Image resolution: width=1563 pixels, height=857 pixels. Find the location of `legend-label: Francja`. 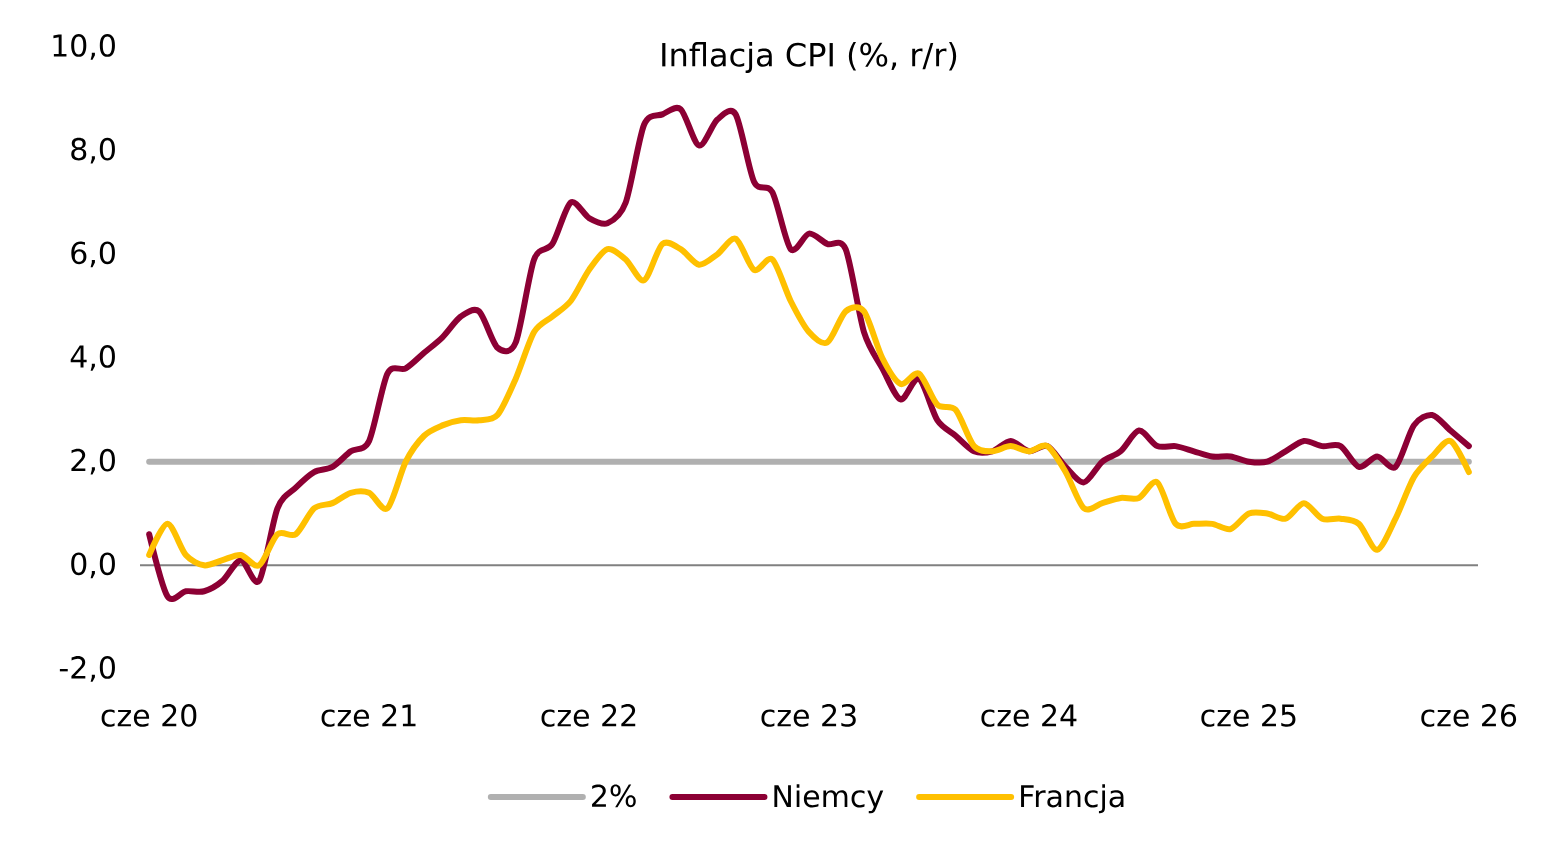

legend-label: Francja is located at coordinates (1072, 799).